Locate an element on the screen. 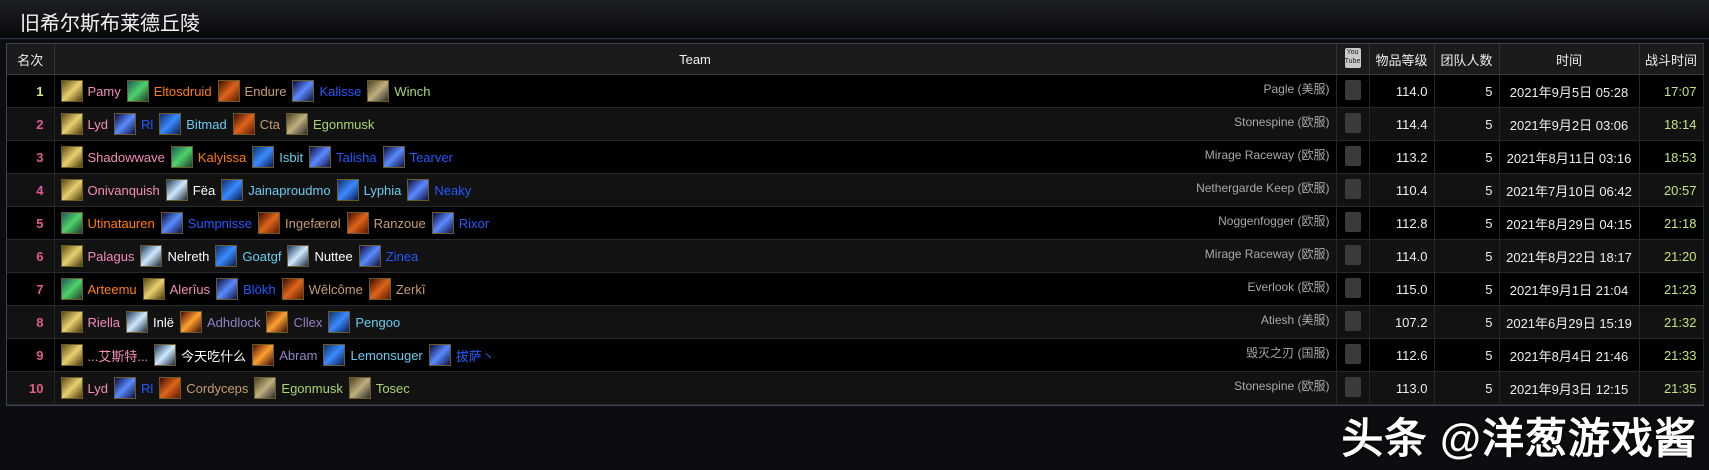  team-member: Jainaproudmo is located at coordinates (276, 190).